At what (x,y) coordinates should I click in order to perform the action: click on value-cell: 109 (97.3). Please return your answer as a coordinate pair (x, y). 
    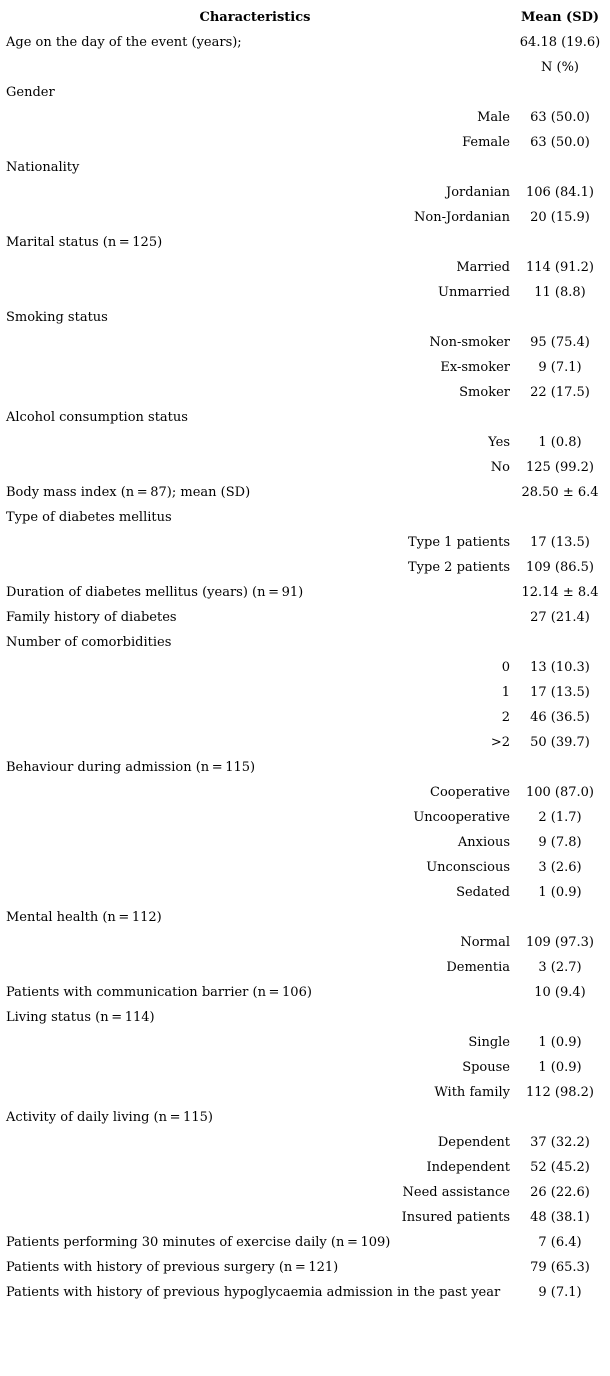
    Looking at the image, I should click on (560, 942).